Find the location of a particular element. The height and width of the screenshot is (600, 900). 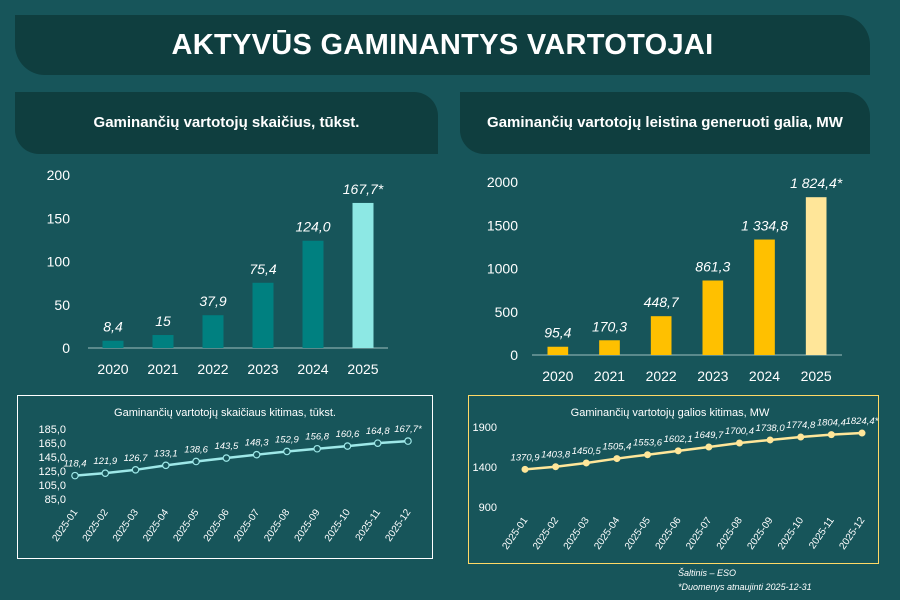

chart-1-data-label-2023: 75,4 is located at coordinates (262, 269).